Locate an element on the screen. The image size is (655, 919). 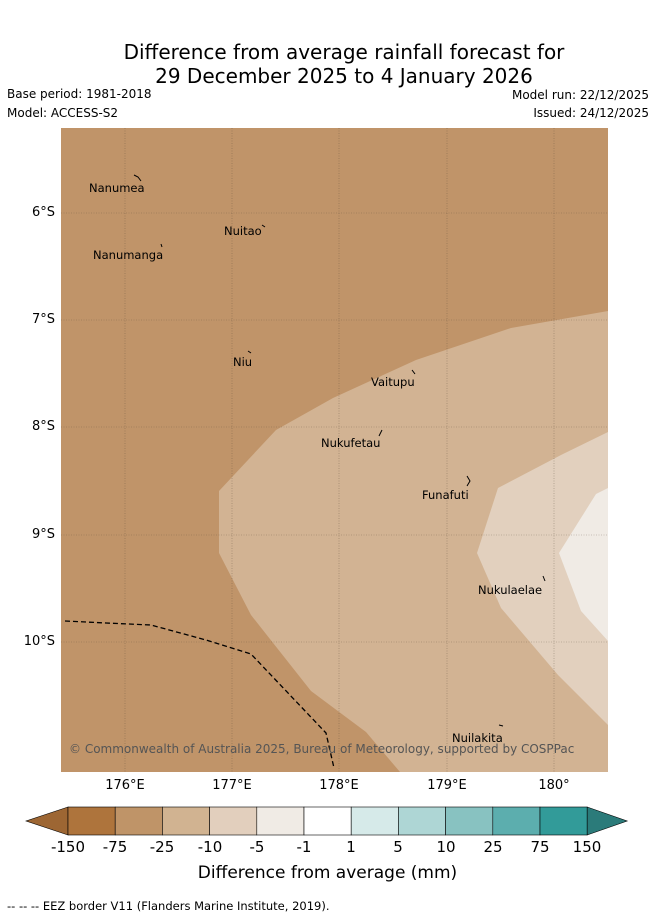
colorbar-label-minus-150: -150 is located at coordinates (68, 847).